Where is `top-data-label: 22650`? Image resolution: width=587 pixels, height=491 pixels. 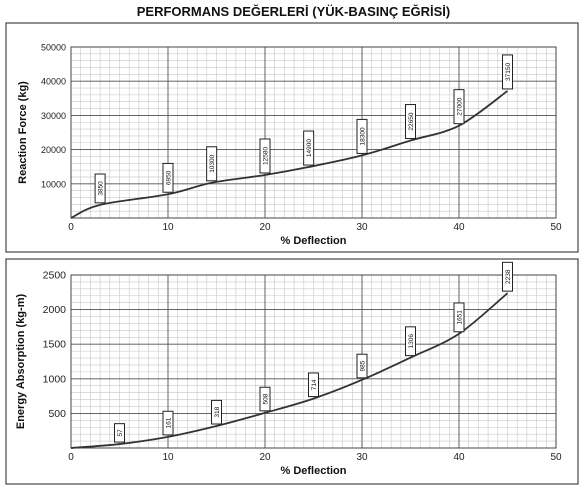
top-data-label: 22650 is located at coordinates (411, 121).